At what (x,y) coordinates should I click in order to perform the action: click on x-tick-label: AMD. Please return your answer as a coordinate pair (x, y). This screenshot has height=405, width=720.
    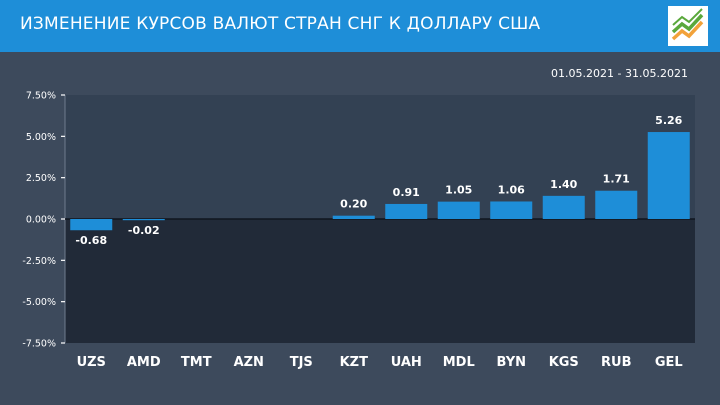
    Looking at the image, I should click on (144, 362).